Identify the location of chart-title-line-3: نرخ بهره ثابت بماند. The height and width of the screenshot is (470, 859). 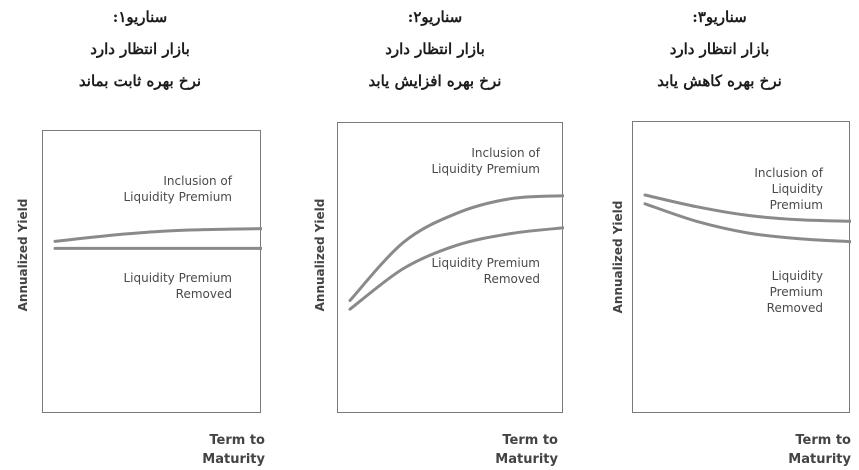
(140, 81).